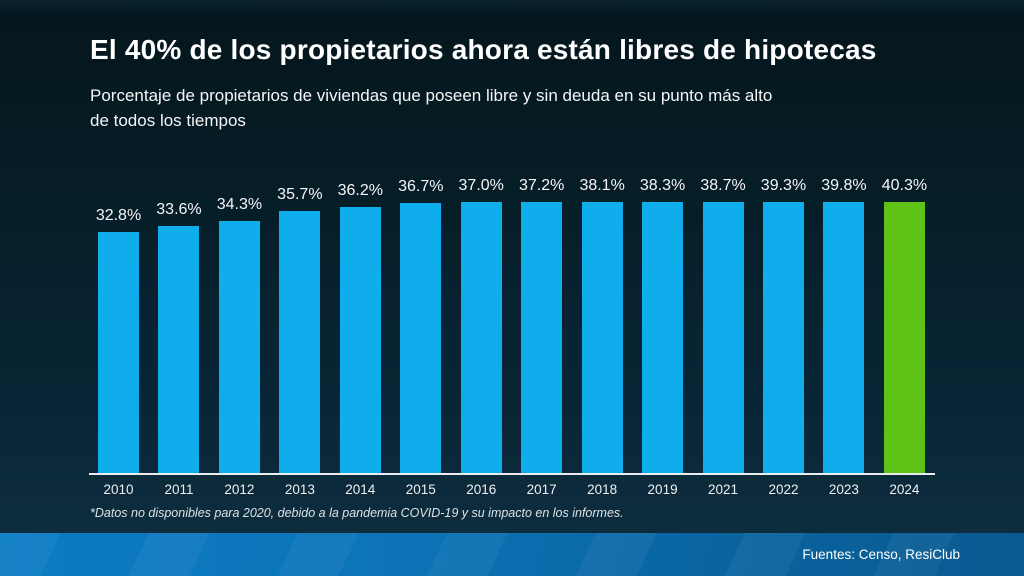 This screenshot has width=1024, height=576. What do you see at coordinates (783, 337) in the screenshot?
I see `bar-2022` at bounding box center [783, 337].